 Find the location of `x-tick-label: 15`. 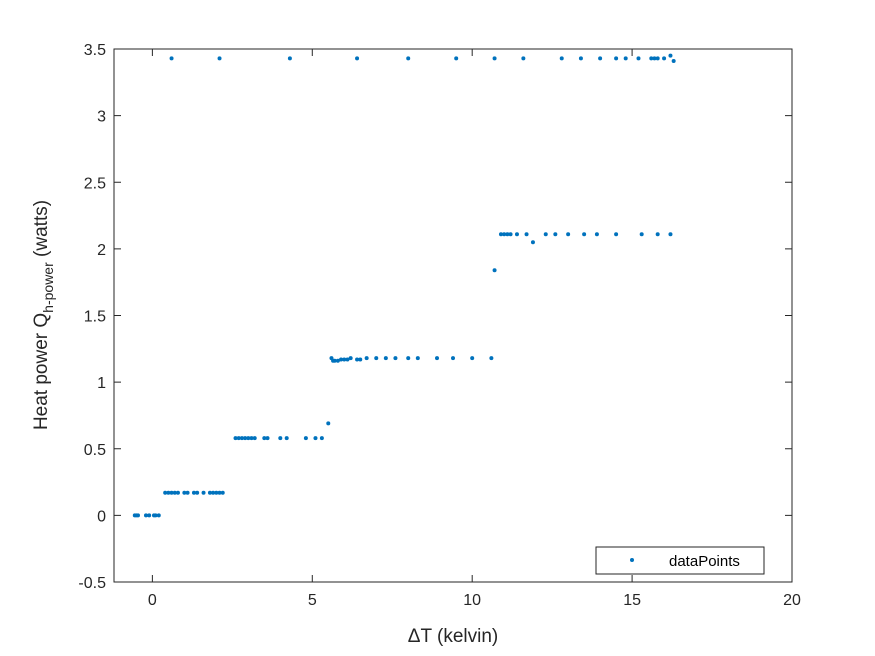

x-tick-label: 15 is located at coordinates (632, 600).